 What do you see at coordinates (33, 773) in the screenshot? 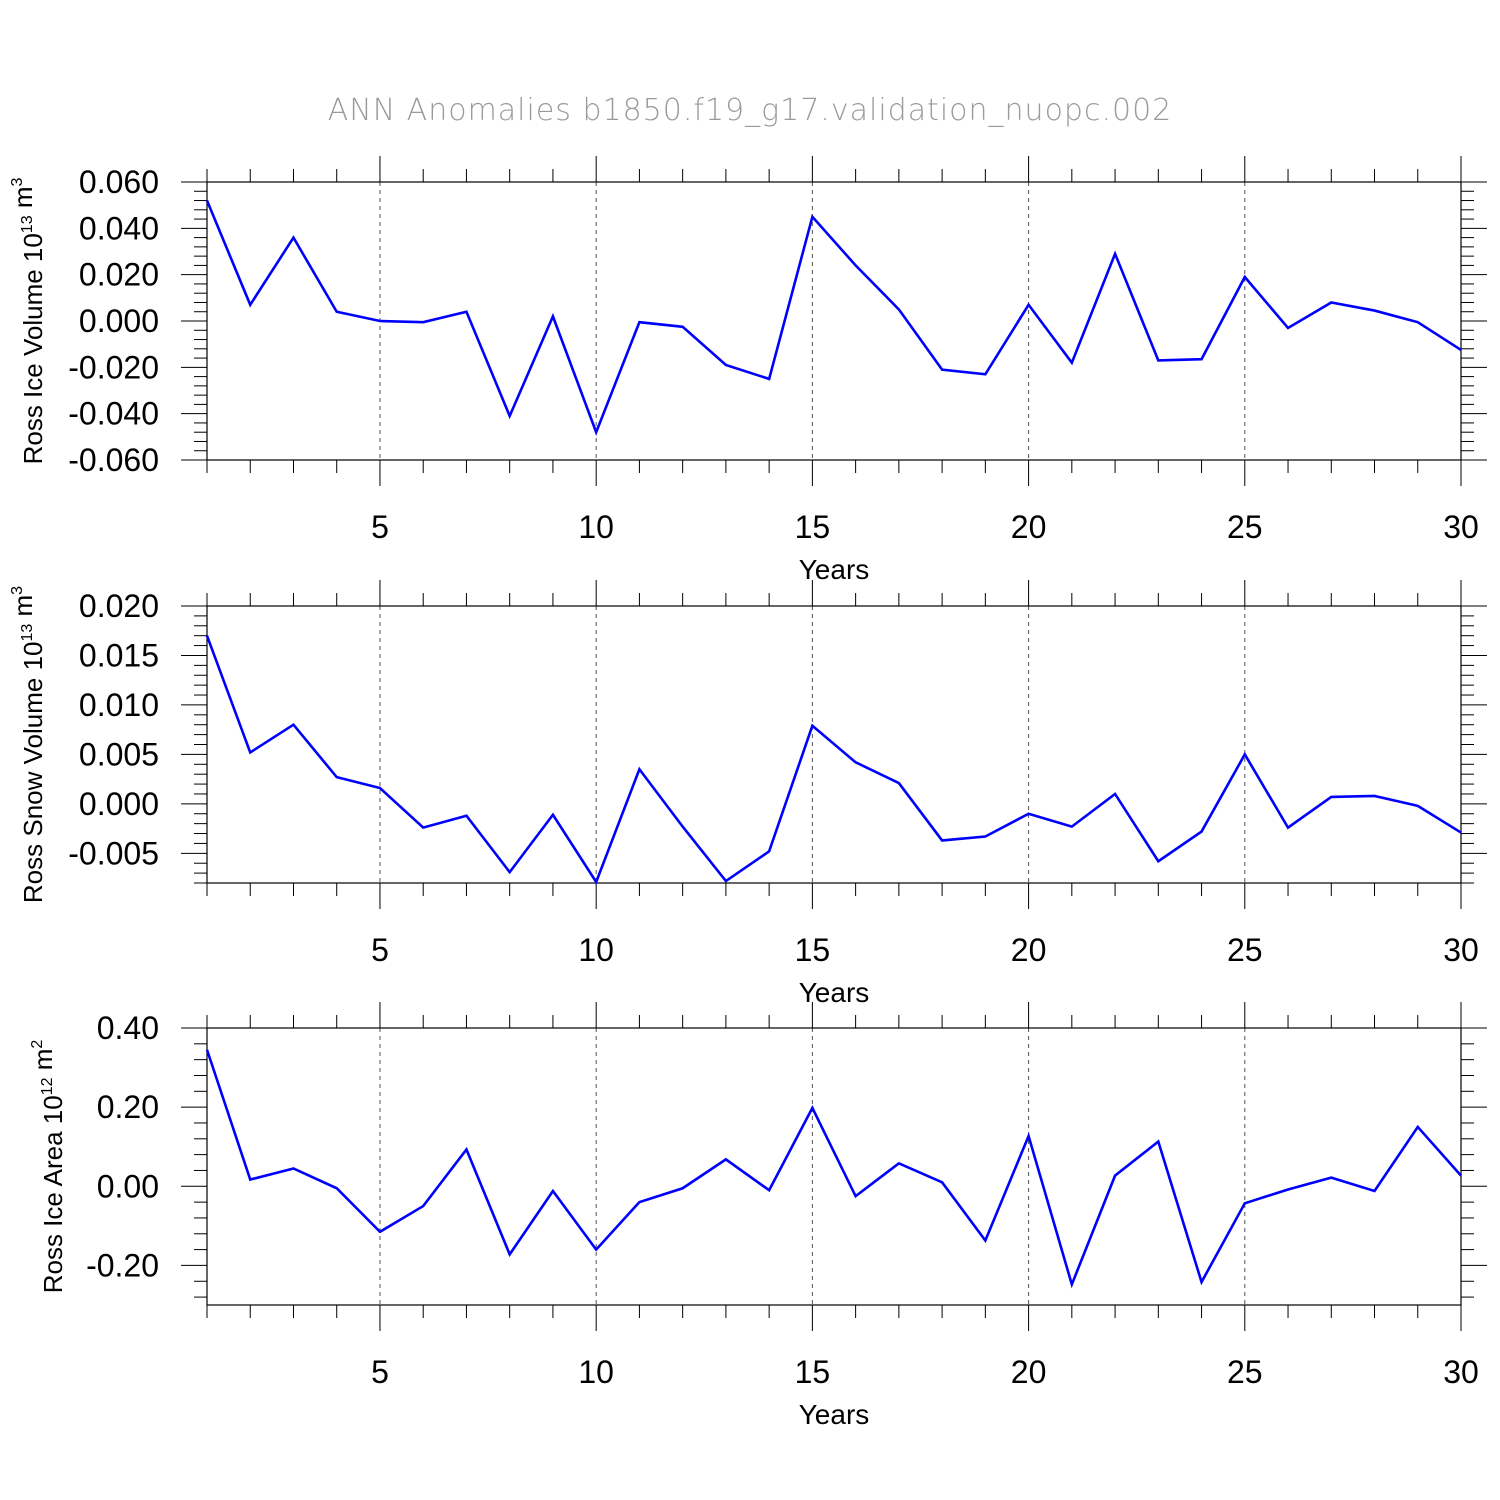
I see `y-label-part: Ross Snow Volume 10` at bounding box center [33, 773].